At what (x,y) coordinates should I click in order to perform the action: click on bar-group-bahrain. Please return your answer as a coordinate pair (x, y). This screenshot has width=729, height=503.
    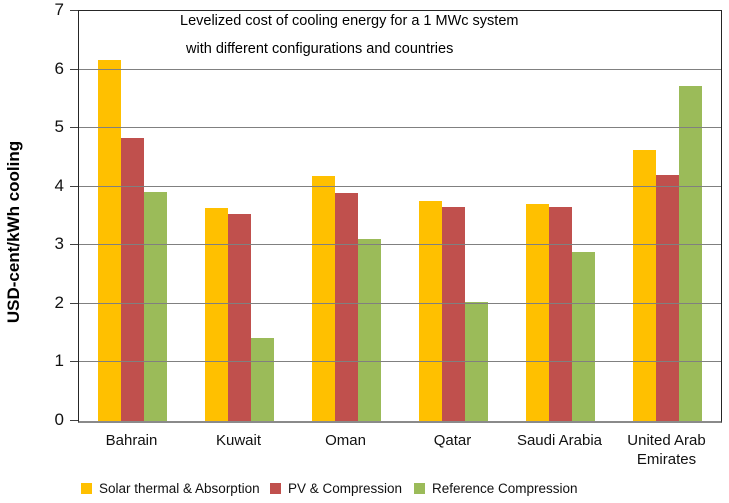
    Looking at the image, I should click on (132, 216).